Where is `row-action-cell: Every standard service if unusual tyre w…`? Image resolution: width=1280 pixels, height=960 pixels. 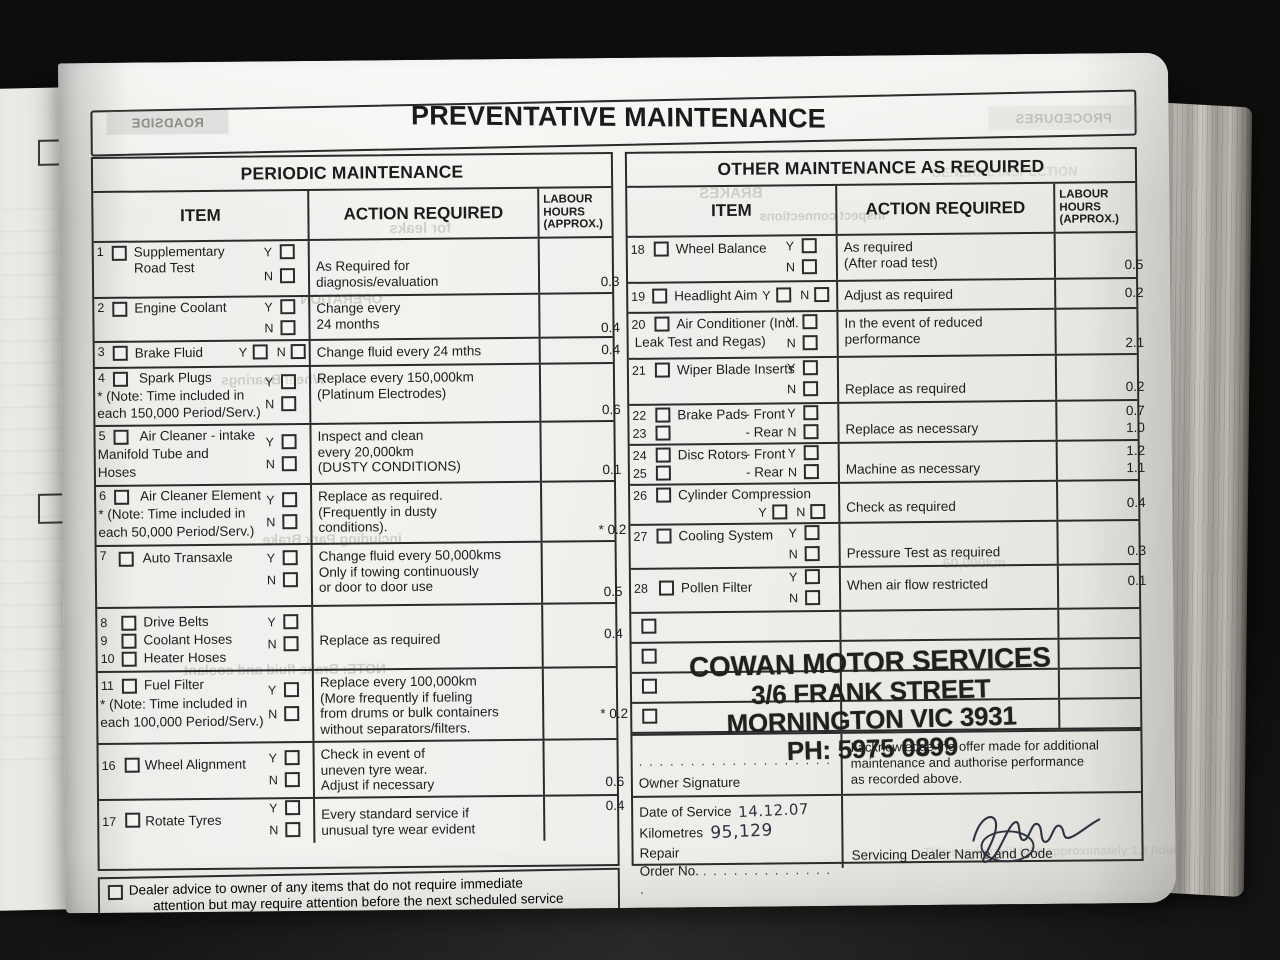 row-action-cell: Every standard service if unusual tyre w… is located at coordinates (430, 819).